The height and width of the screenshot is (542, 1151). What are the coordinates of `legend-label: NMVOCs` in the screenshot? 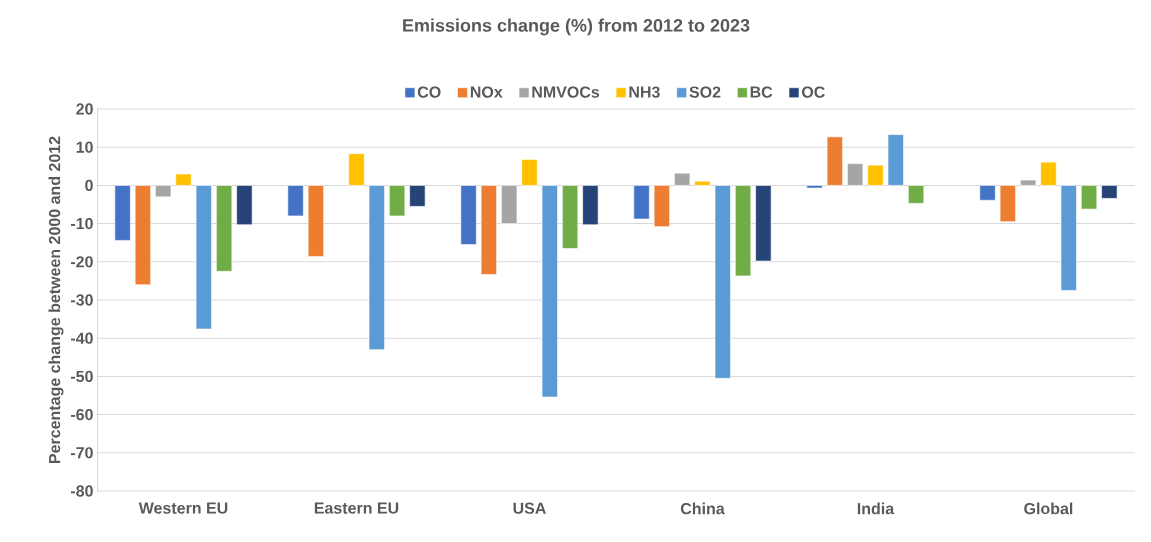 It's located at (566, 92).